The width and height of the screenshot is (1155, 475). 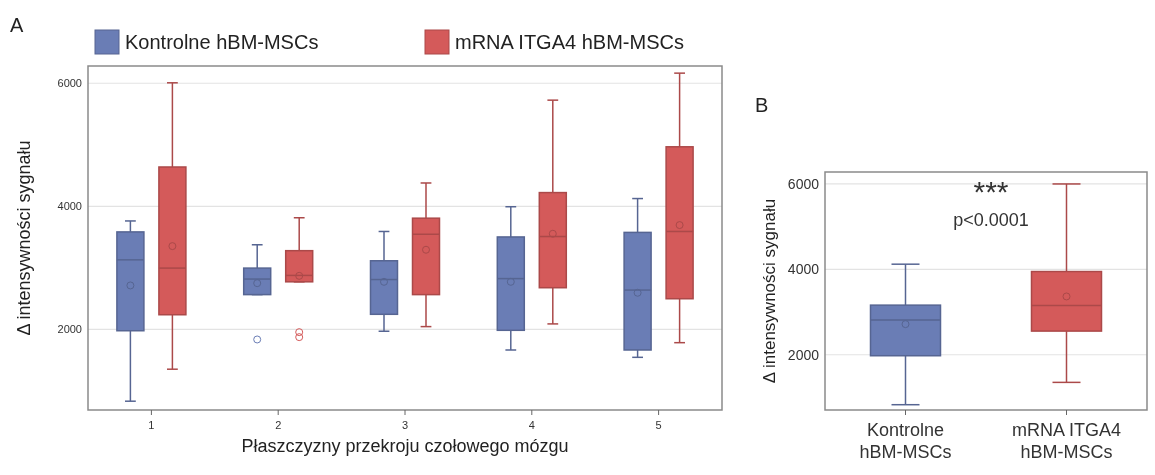 What do you see at coordinates (151, 425) in the screenshot?
I see `x-tick-label: 1` at bounding box center [151, 425].